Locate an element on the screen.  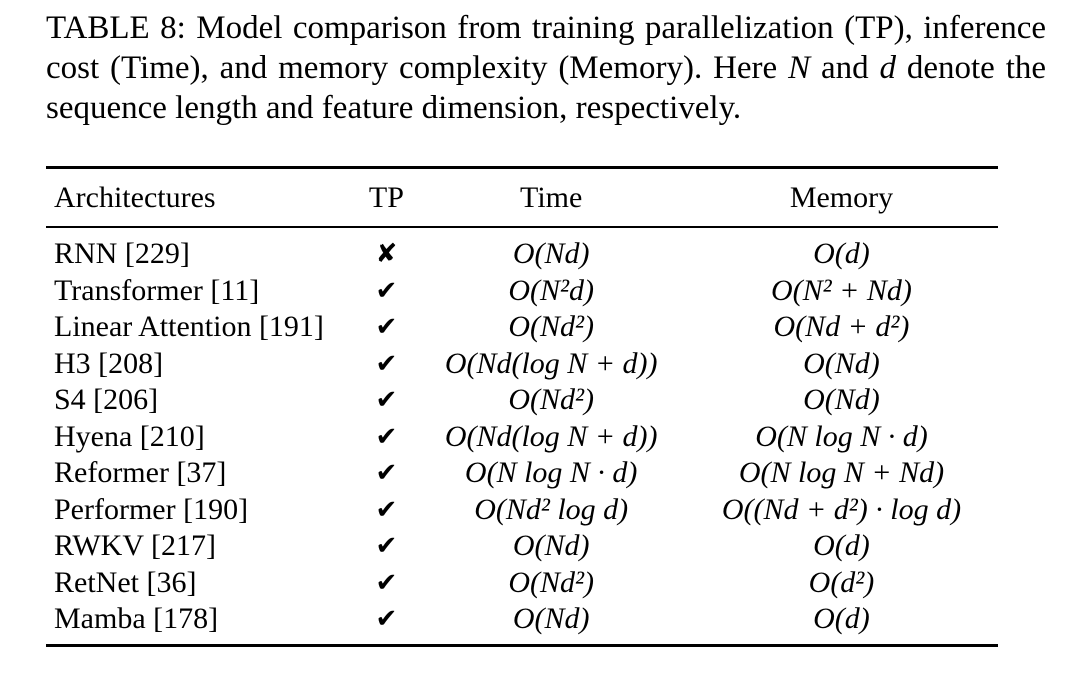
header-time: Time is located at coordinates (551, 197).